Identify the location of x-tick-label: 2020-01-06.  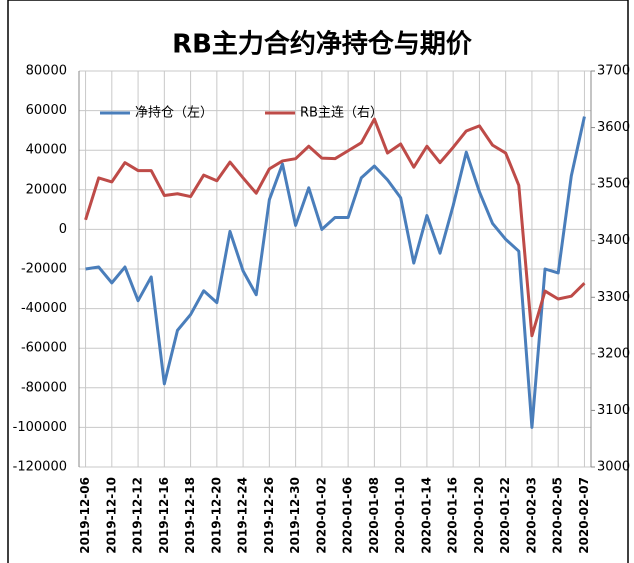
(348, 515).